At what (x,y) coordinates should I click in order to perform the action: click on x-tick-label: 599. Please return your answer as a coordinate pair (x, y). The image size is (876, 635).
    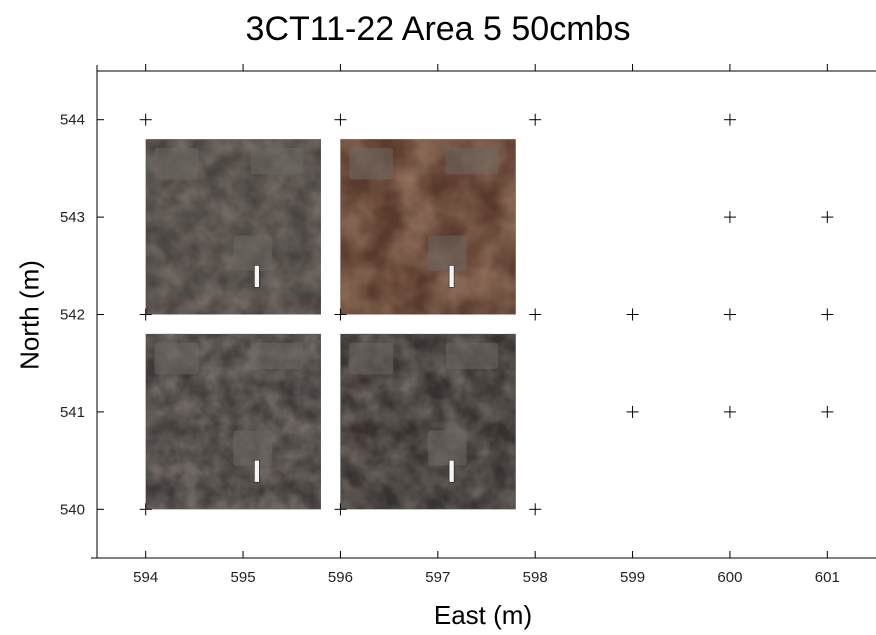
    Looking at the image, I should click on (632, 577).